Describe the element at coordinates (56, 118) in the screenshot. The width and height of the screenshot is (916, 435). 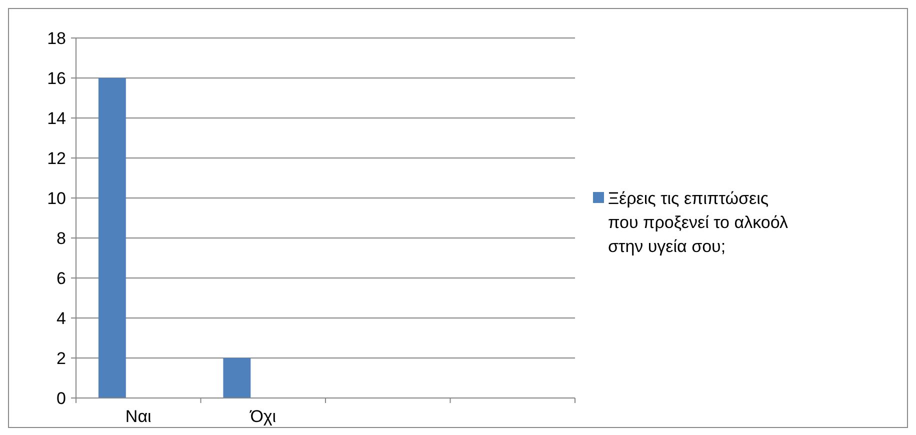
I see `y-tick-label: 14` at that location.